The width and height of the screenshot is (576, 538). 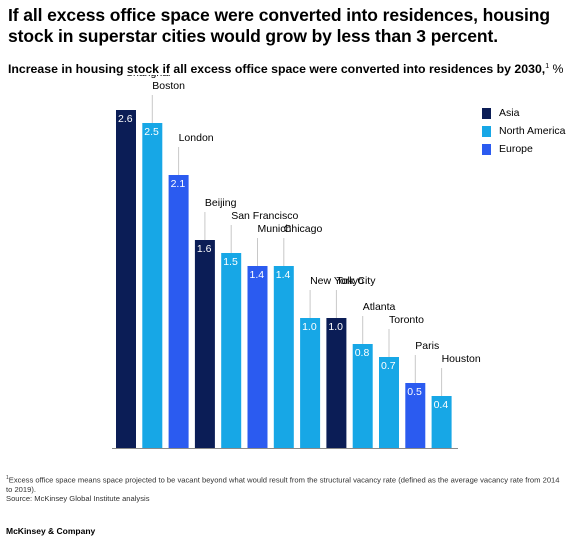 What do you see at coordinates (283, 275) in the screenshot?
I see `bar-value-label-chicago: 1.4` at bounding box center [283, 275].